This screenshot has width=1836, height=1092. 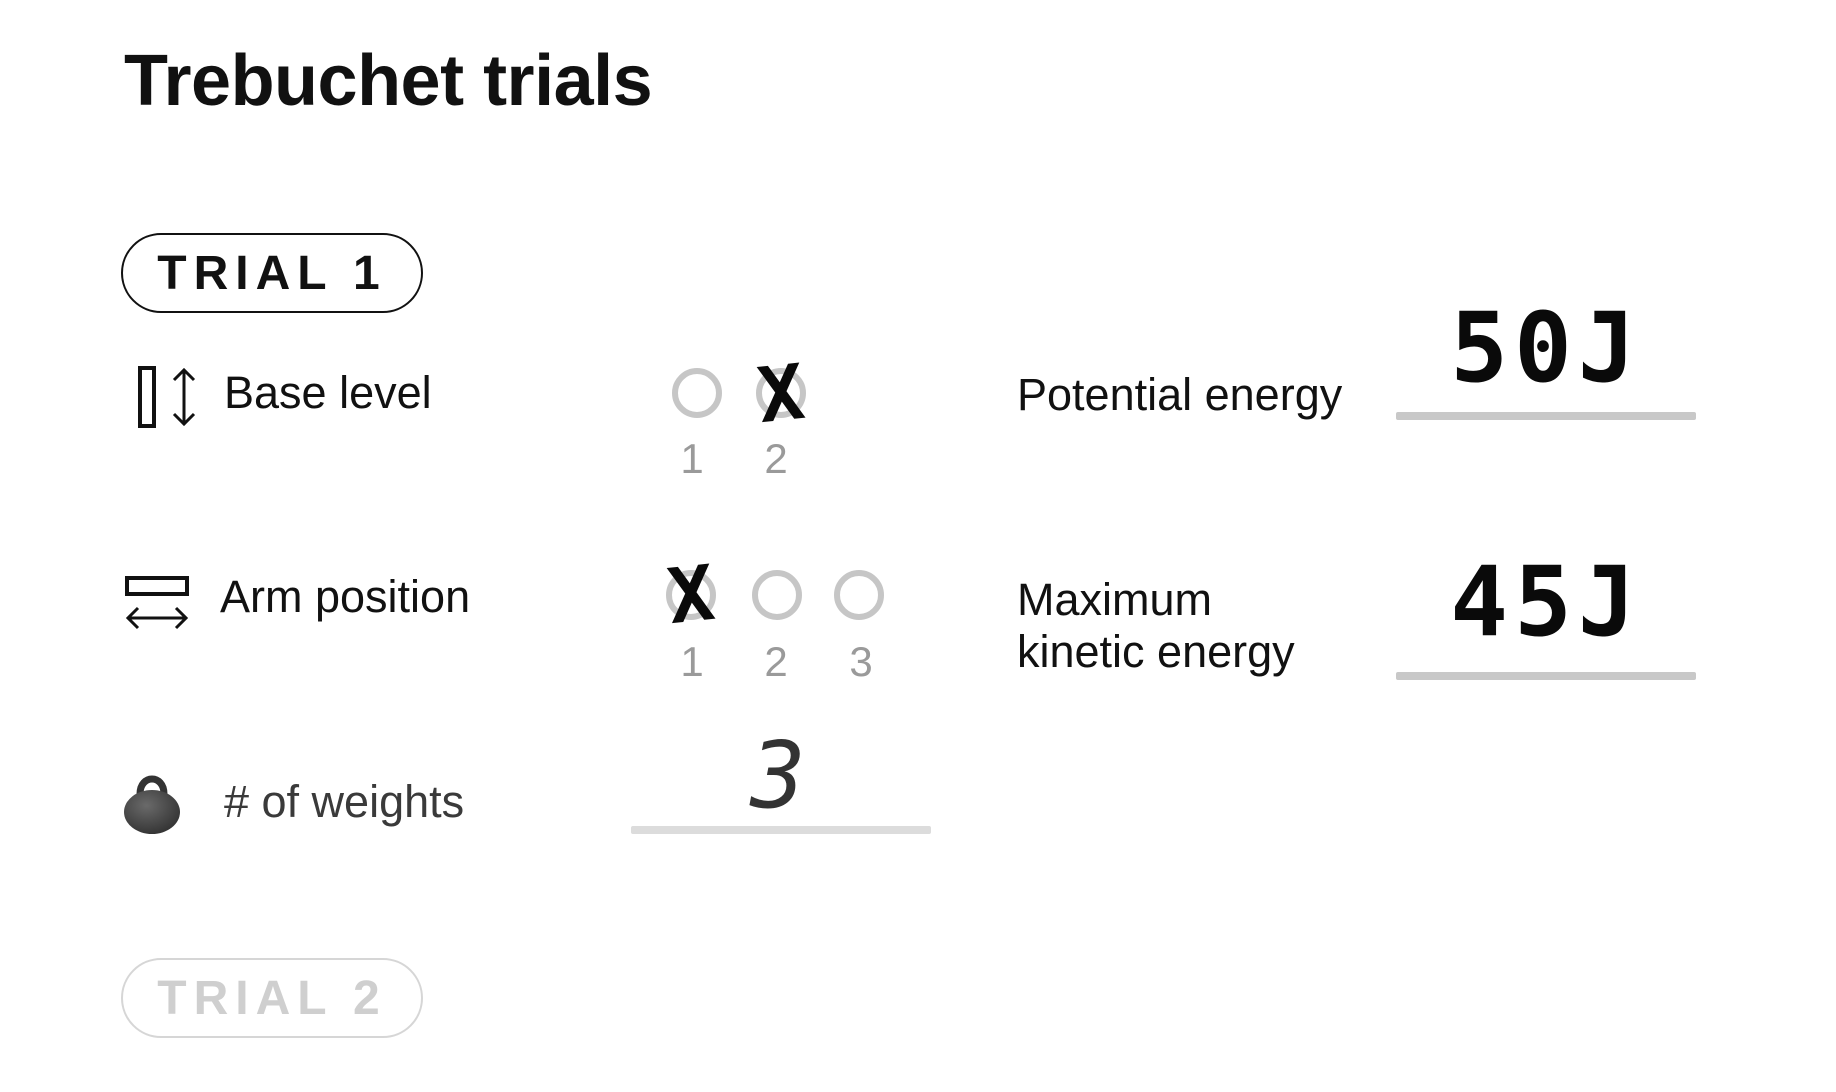 What do you see at coordinates (345, 596) in the screenshot?
I see `arm-position-label: Arm position` at bounding box center [345, 596].